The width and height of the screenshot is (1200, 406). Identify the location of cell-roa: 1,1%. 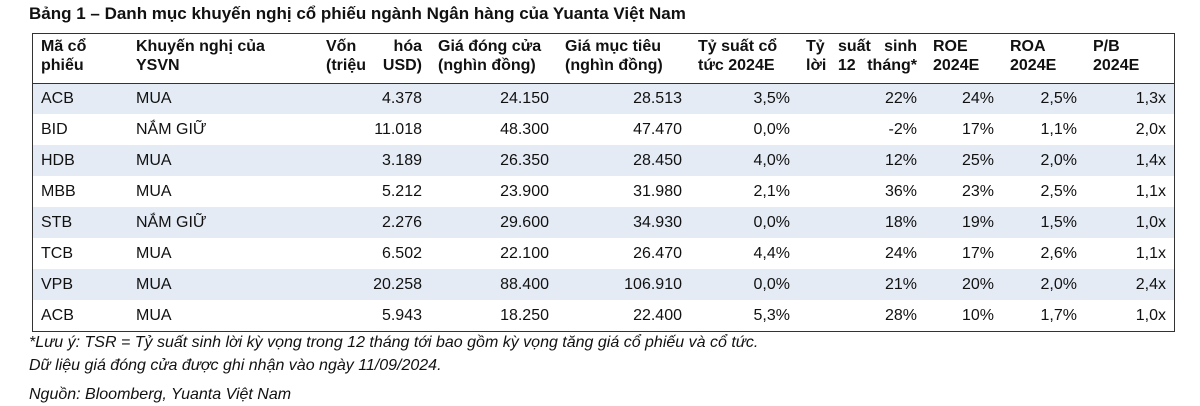
(1058, 129).